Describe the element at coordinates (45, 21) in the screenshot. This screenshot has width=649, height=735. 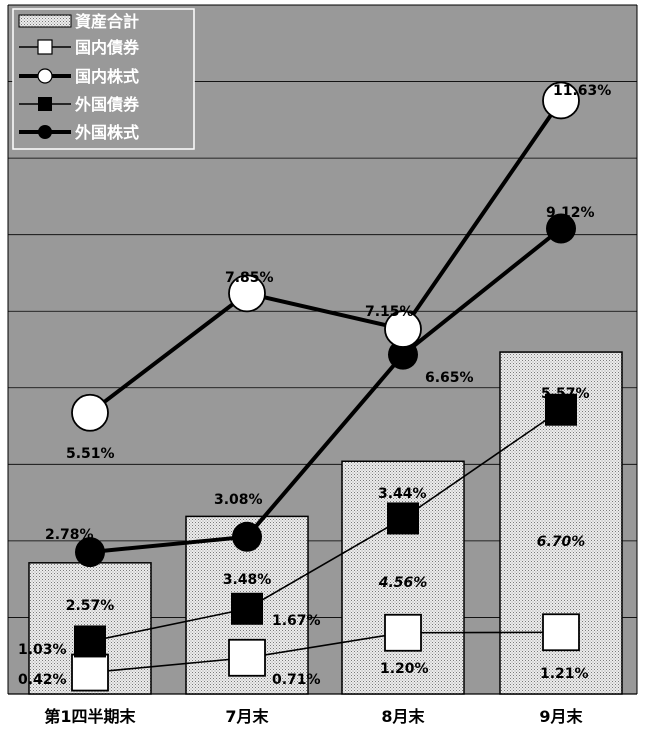
I see `legend-swatch-asset-total` at that location.